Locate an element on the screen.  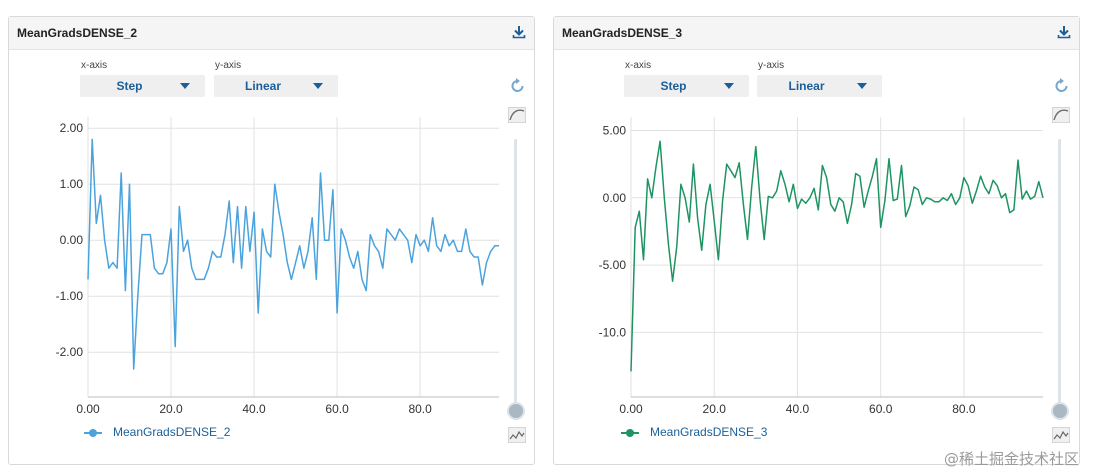
y-tick-label: -1.00 is located at coordinates (70, 296).